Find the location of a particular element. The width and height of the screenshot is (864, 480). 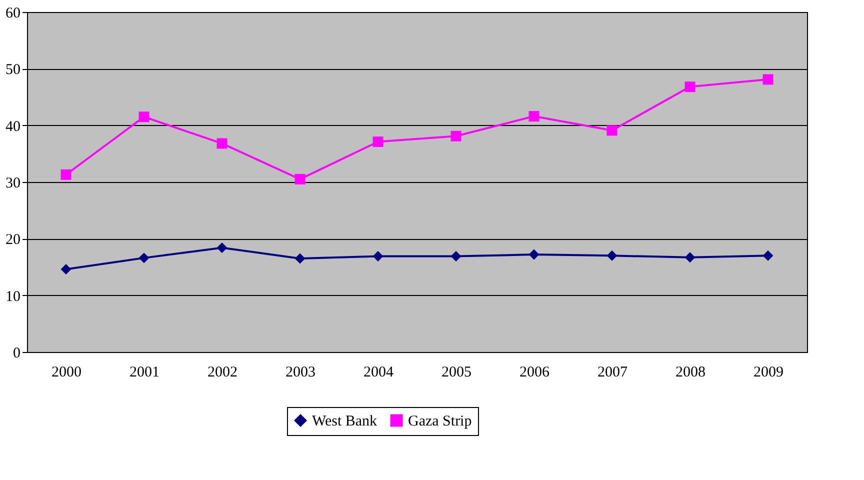

x-tick-label: 2001 is located at coordinates (145, 372).